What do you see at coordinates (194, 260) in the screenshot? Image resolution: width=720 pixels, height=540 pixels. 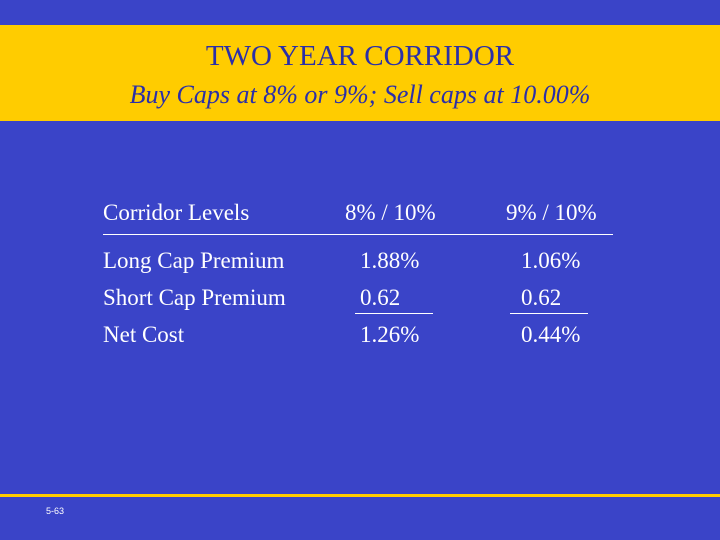 I see `row-label-long-cap: Long Cap Premium` at bounding box center [194, 260].